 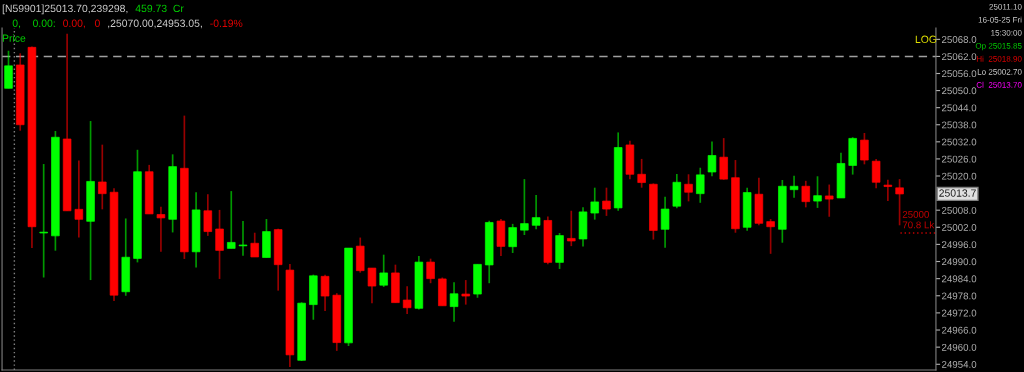 What do you see at coordinates (65, 9) in the screenshot?
I see `text: [N59901]25013.70,239298,` at bounding box center [65, 9].